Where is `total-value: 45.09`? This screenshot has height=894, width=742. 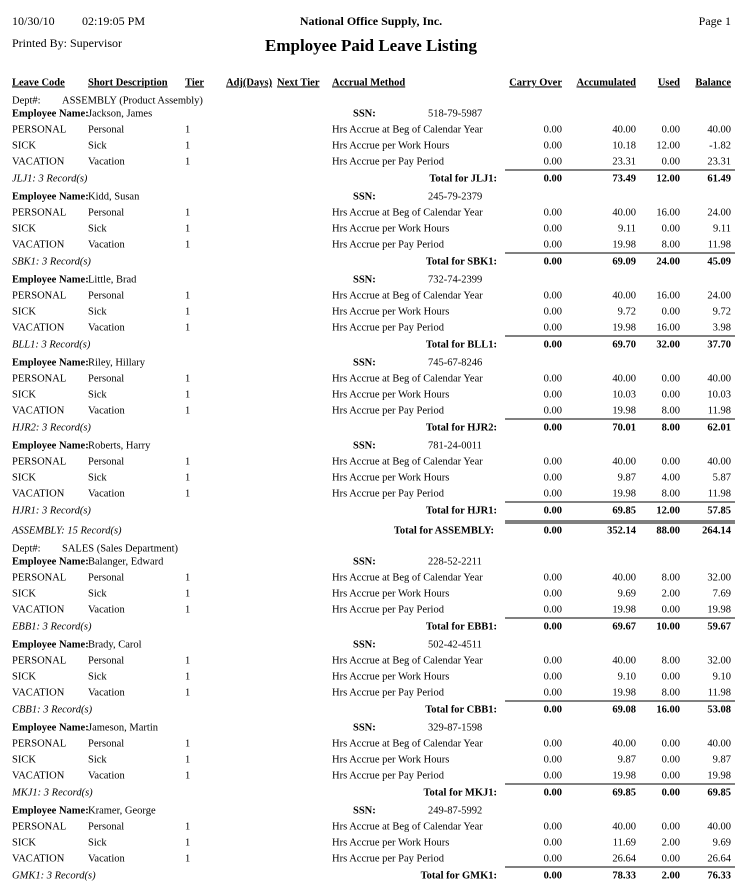
total-value: 45.09 is located at coordinates (719, 261).